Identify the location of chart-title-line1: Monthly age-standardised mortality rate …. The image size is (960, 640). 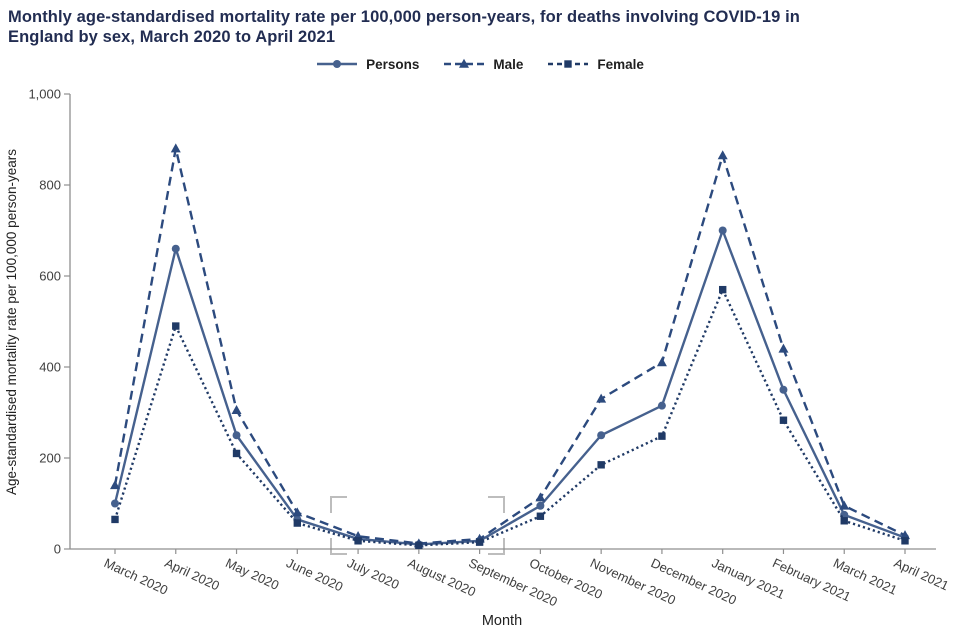
(404, 17).